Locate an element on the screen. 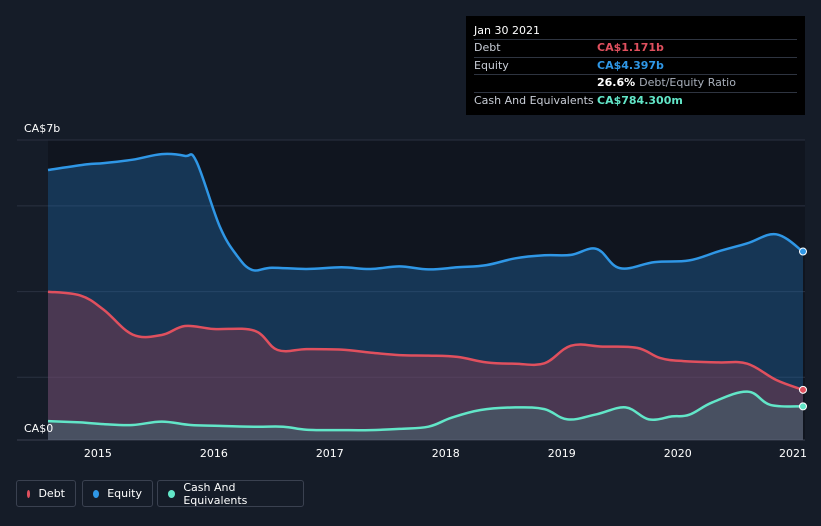  tooltip-debt-label: Debt is located at coordinates (487, 47).